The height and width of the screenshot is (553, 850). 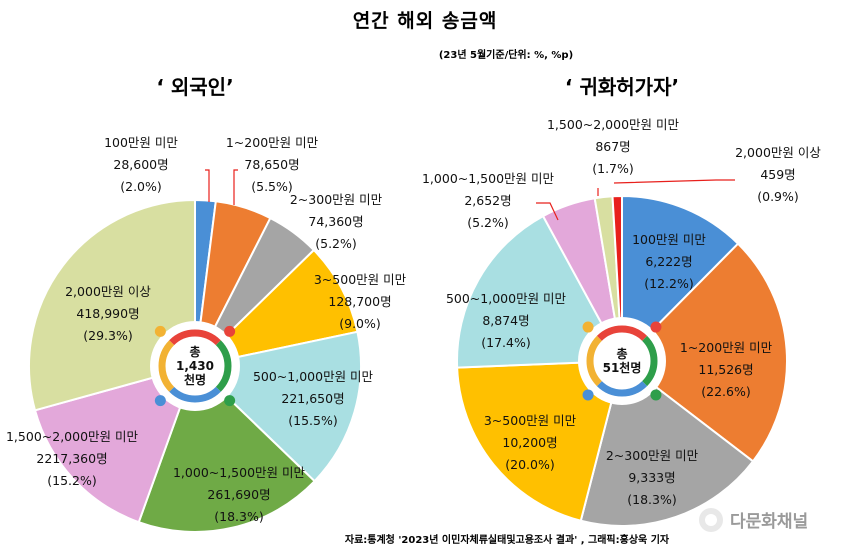 I want to click on data-label-line: 8,874명, so click(x=505, y=320).